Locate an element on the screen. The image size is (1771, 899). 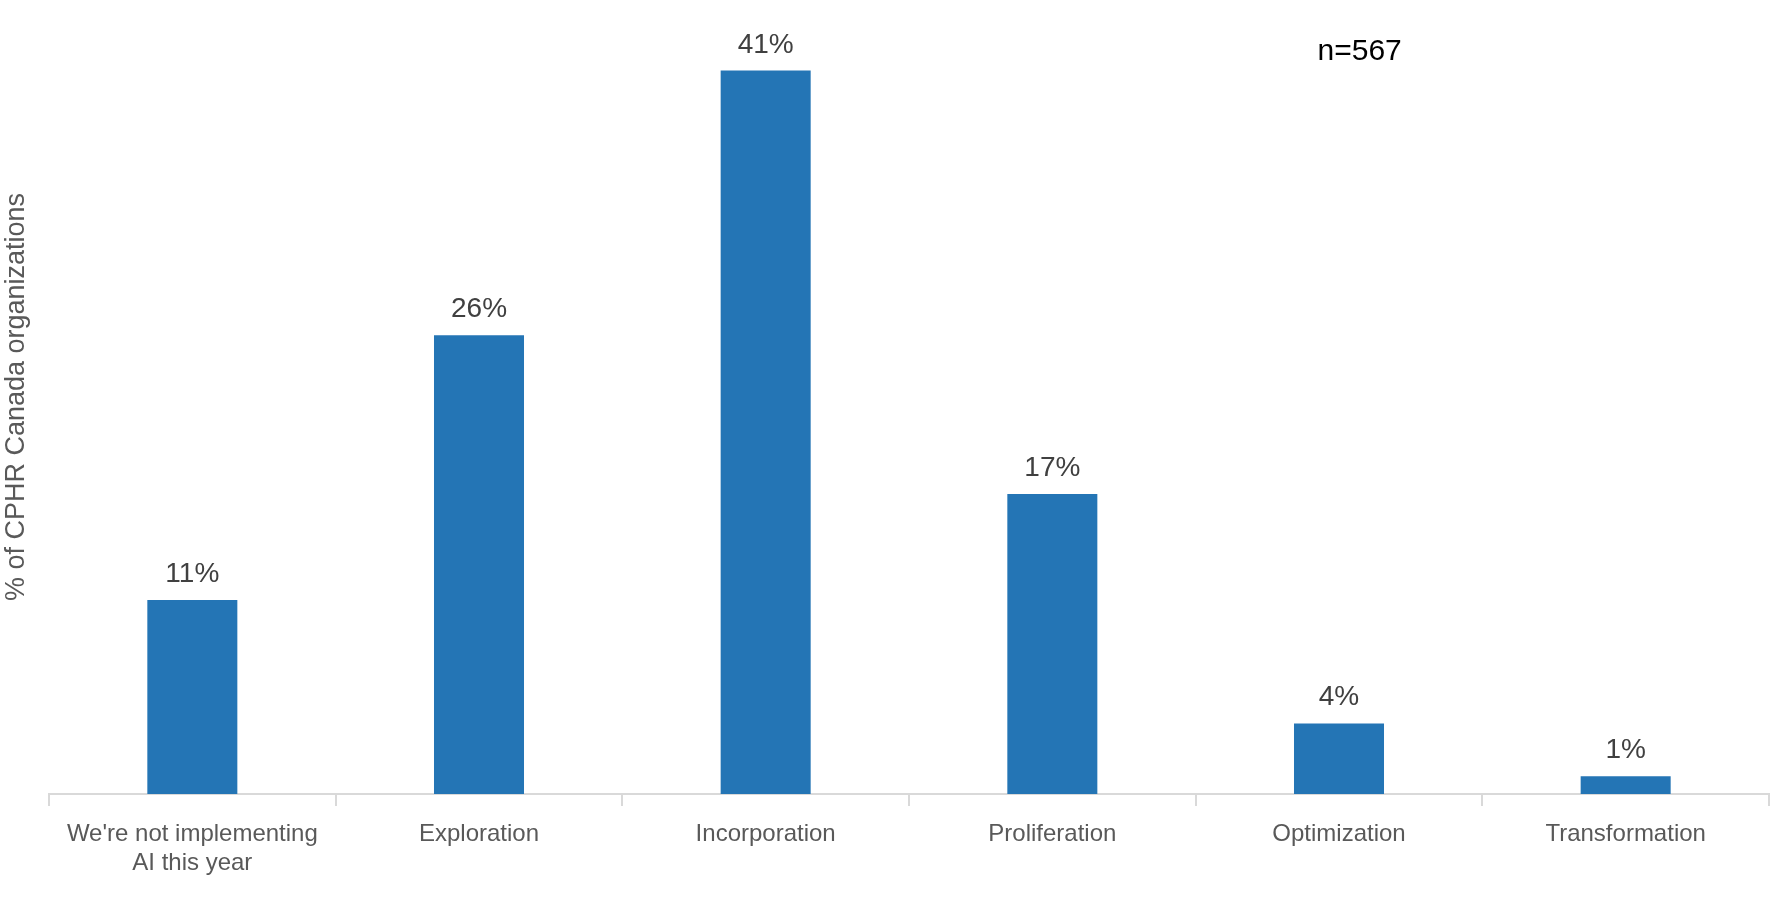
y-axis-title: % of CPHR Canada organizations is located at coordinates (15, 397).